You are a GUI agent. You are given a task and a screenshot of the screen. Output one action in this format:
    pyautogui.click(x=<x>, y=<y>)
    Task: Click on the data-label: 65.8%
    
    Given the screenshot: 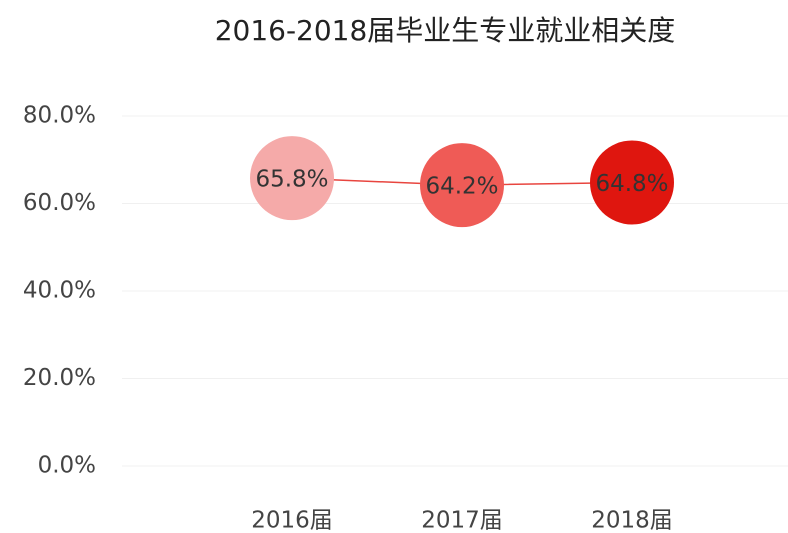 What is the action you would take?
    pyautogui.click(x=291, y=180)
    